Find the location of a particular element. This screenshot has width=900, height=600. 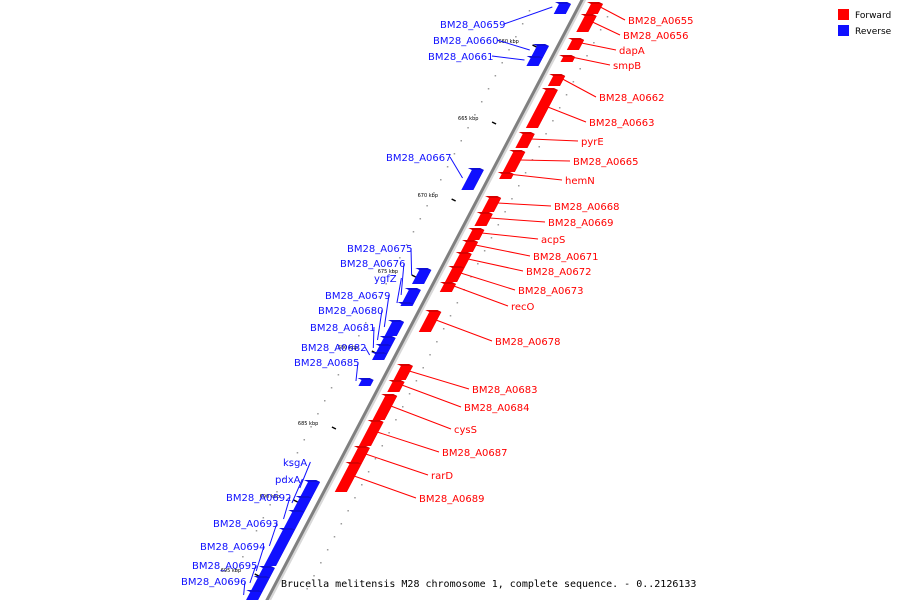

gene-label: BM28_A0663 is located at coordinates (622, 123).